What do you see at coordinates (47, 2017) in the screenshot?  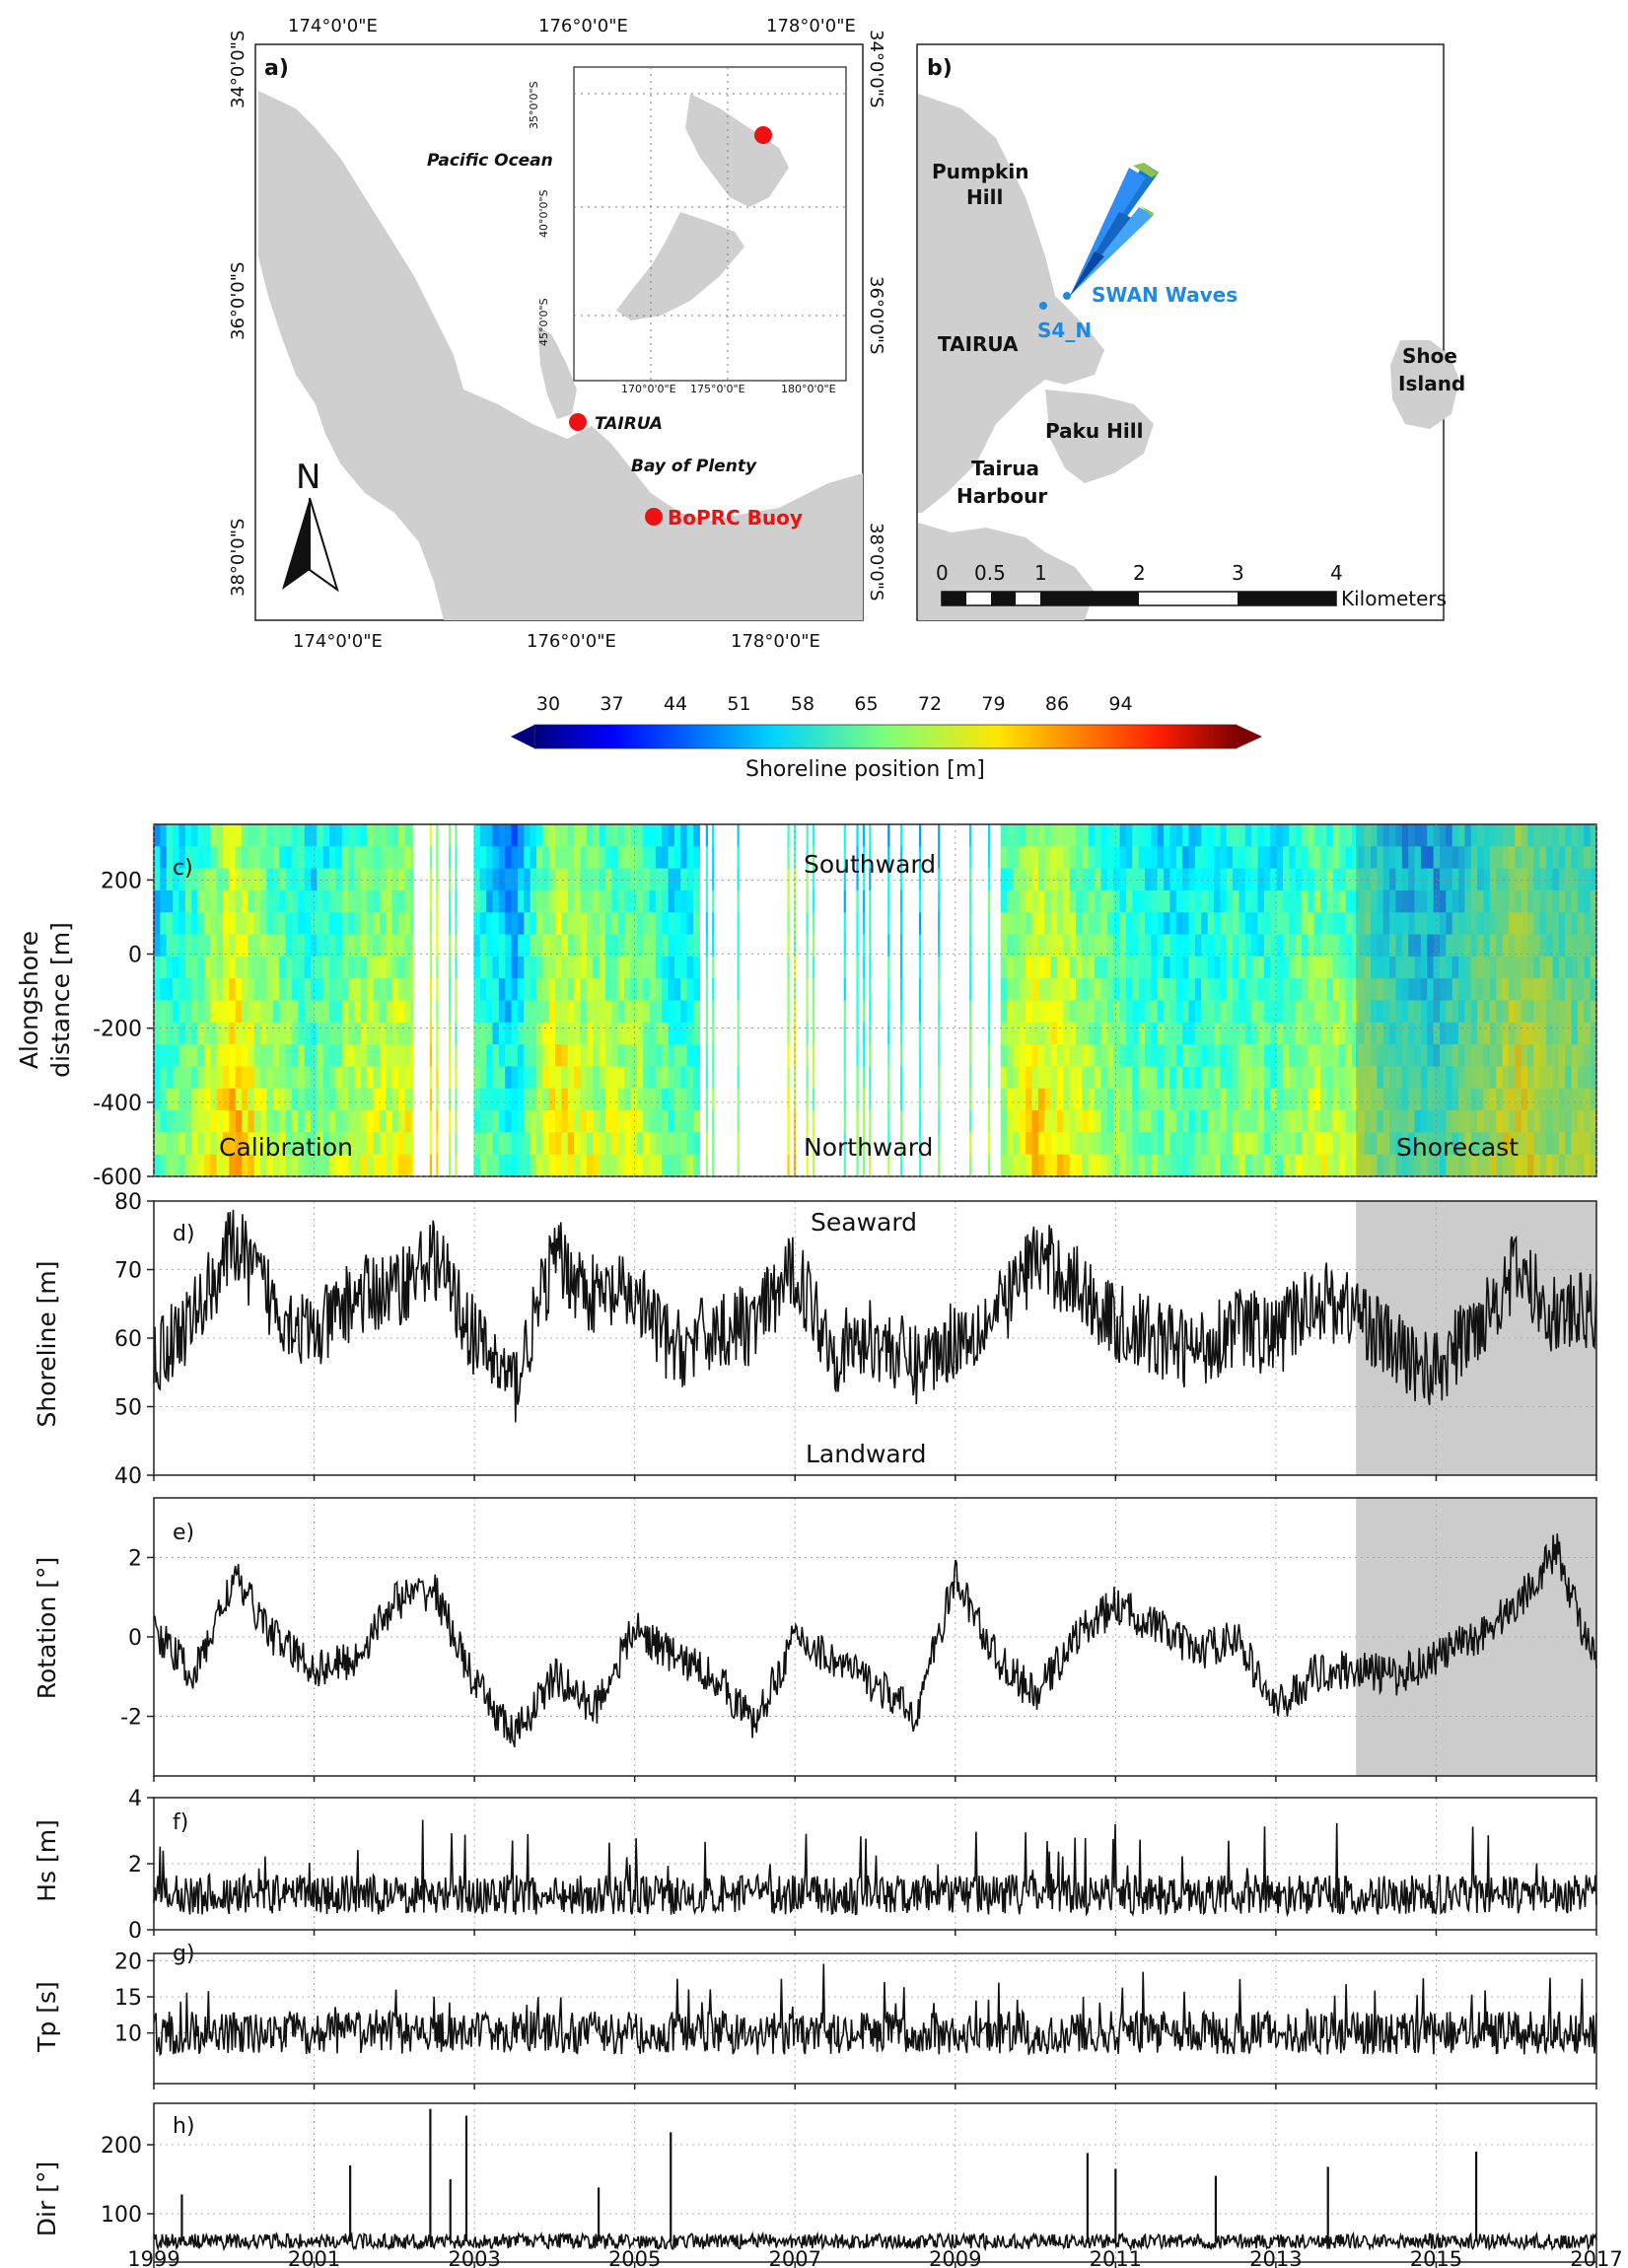 I see `panel-g-ylabel: Tp [s]` at bounding box center [47, 2017].